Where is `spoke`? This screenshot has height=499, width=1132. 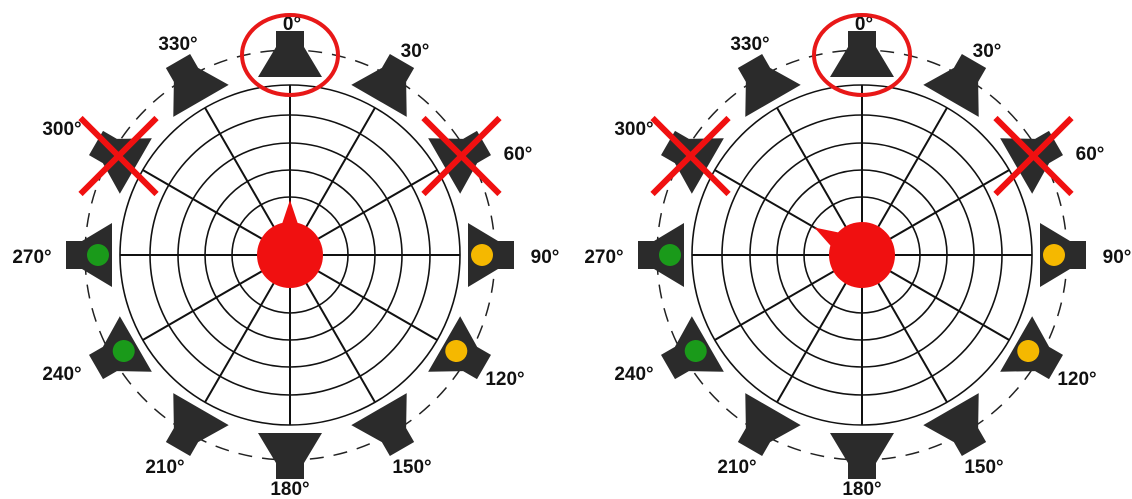
spoke is located at coordinates (904, 181).